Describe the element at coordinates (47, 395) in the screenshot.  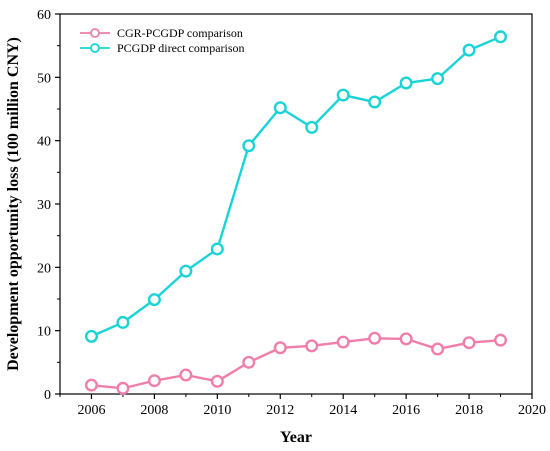
I see `y-tick-label: 0` at that location.